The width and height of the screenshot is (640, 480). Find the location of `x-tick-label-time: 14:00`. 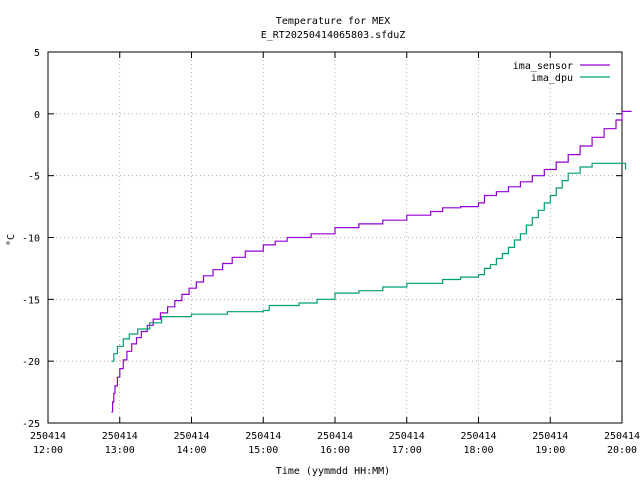

x-tick-label-time: 14:00 is located at coordinates (191, 450).